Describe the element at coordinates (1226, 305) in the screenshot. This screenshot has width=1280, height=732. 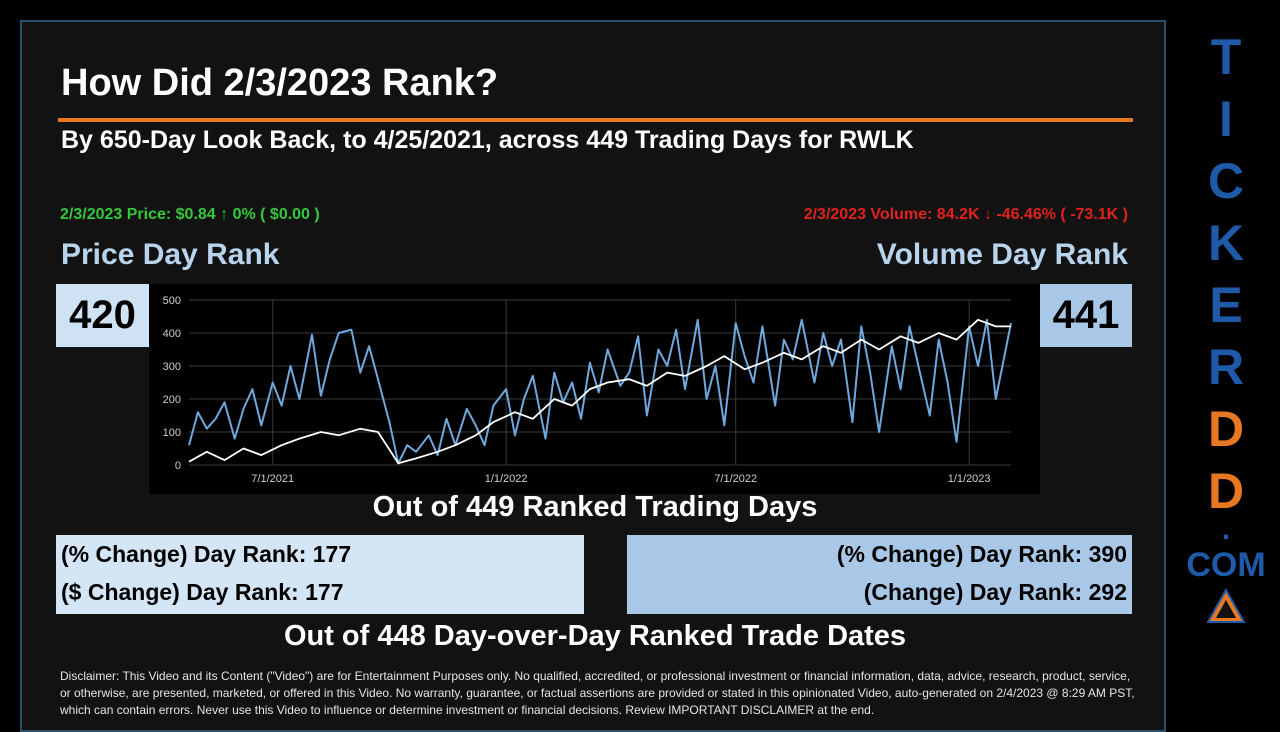
I see `brand-letter: E` at that location.